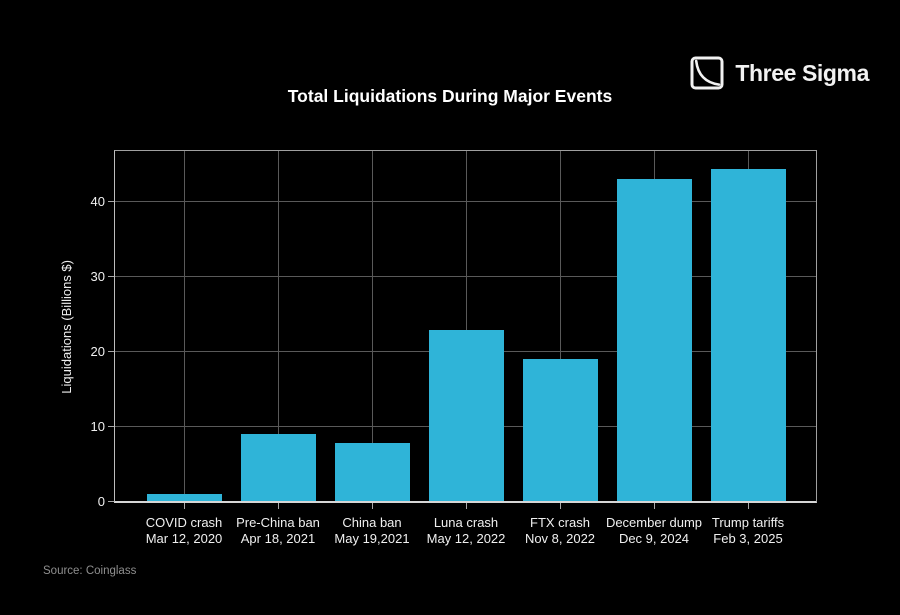 The image size is (900, 615). What do you see at coordinates (372, 522) in the screenshot?
I see `x-tick-label-event: China ban` at bounding box center [372, 522].